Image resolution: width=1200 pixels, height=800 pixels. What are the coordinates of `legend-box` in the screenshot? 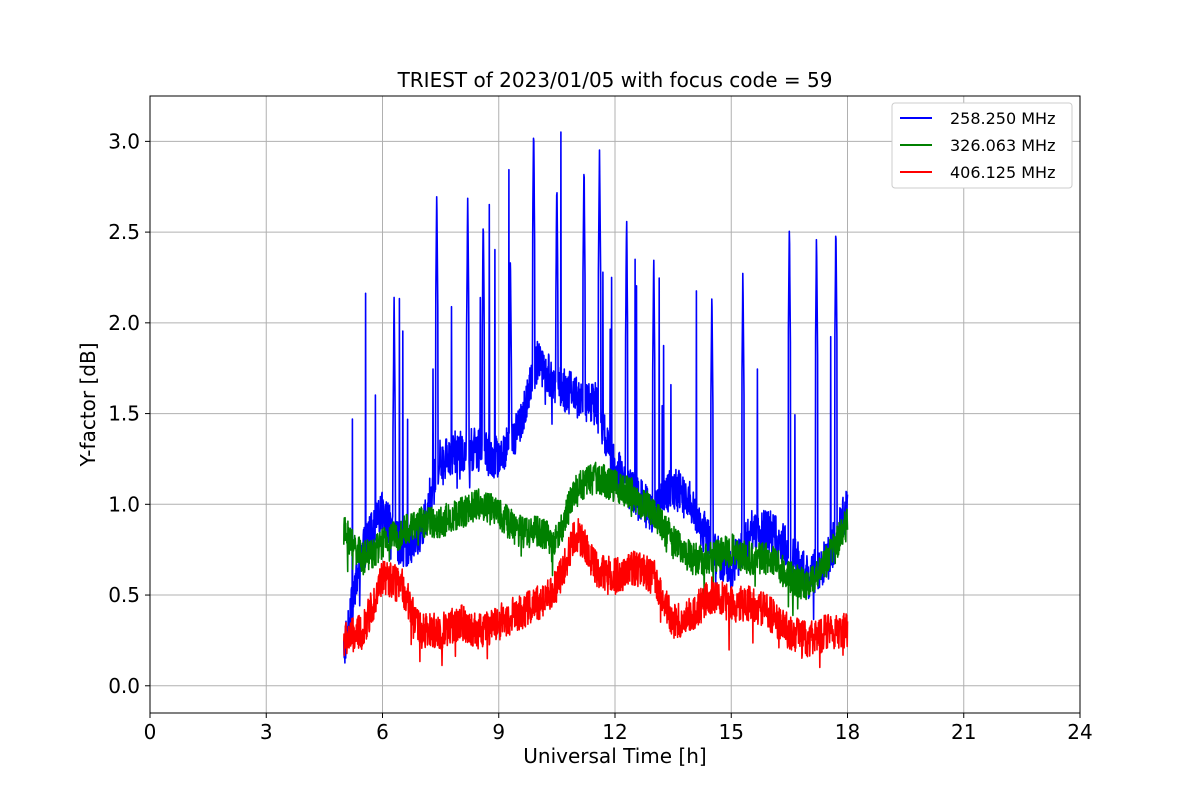 It's located at (982, 145).